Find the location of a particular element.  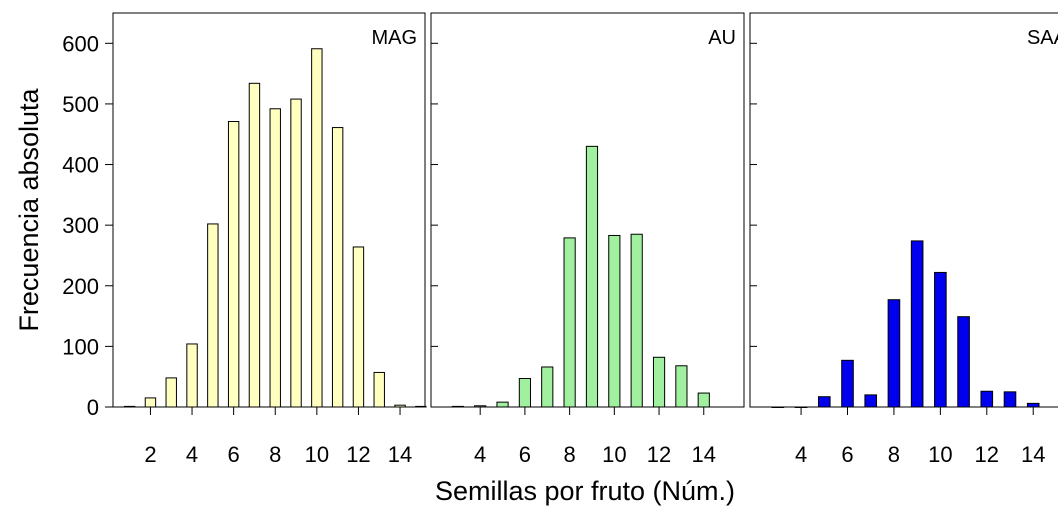

panel-label: SAA is located at coordinates (1042, 38).